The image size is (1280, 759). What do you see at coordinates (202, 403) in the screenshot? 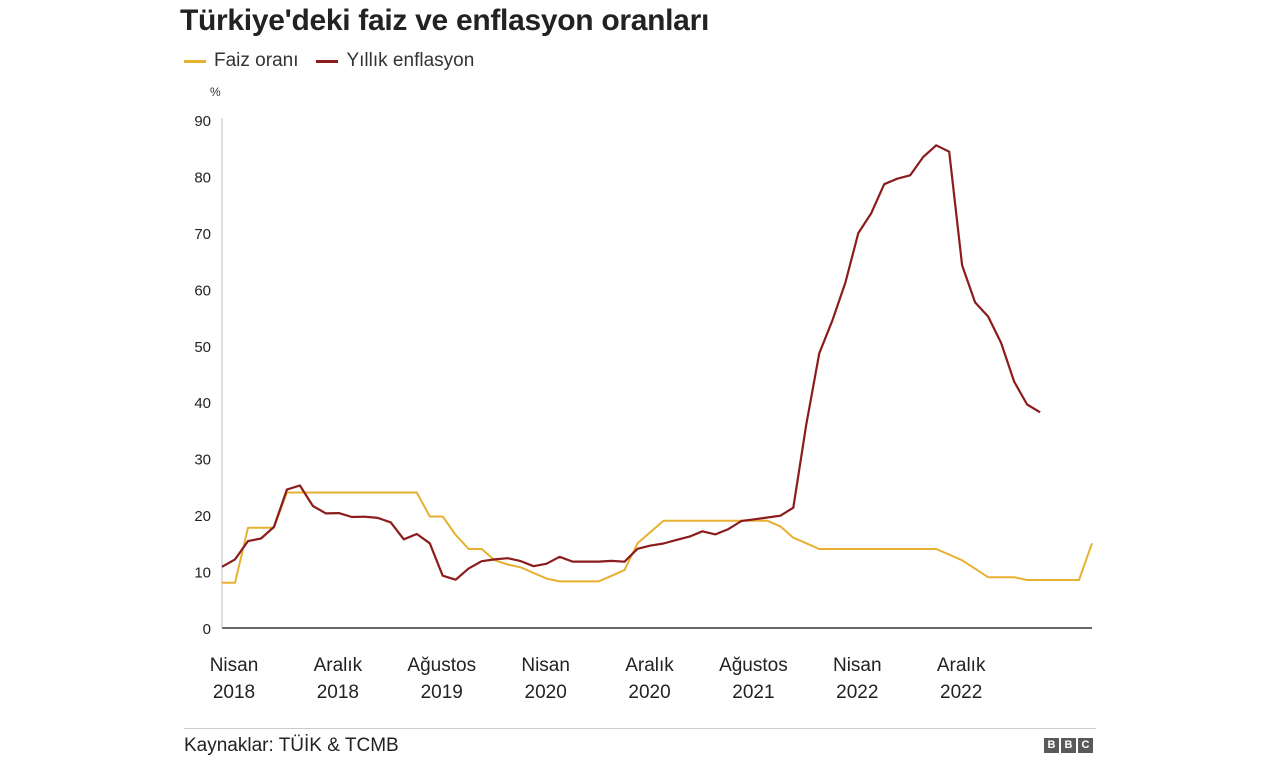
I see `y-tick-label: 40` at bounding box center [202, 403].